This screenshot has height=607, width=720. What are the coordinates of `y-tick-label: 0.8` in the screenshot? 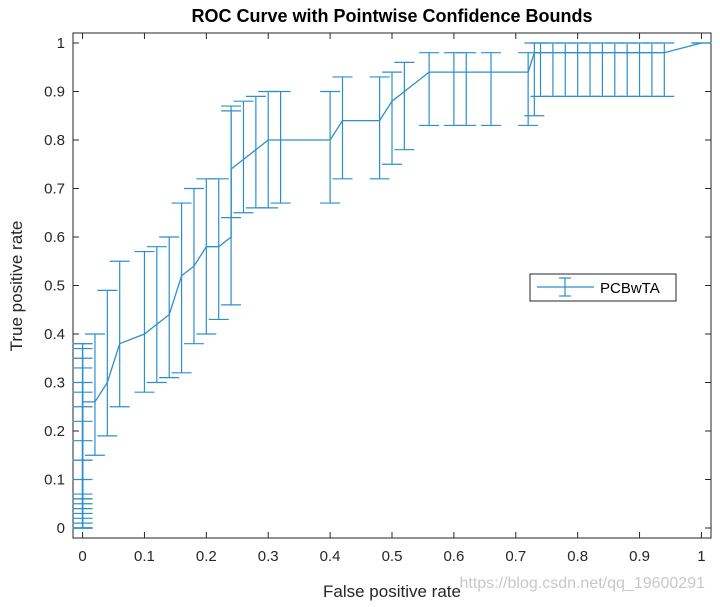 It's located at (54, 140).